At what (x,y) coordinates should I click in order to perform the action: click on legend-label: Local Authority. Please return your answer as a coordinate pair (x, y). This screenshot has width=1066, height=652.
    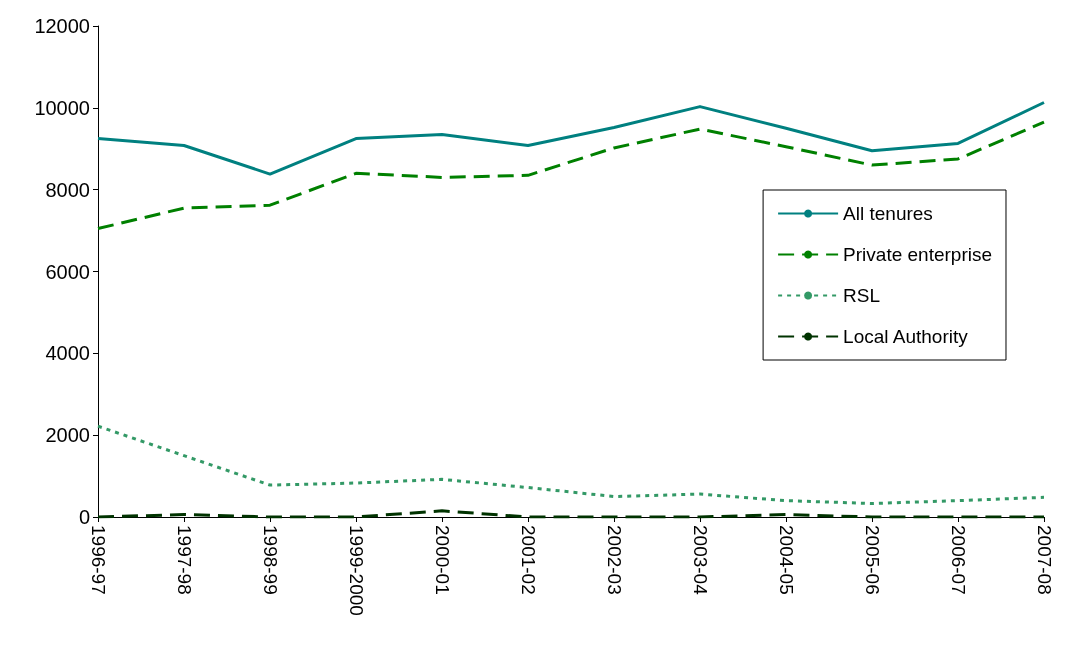
    Looking at the image, I should click on (906, 336).